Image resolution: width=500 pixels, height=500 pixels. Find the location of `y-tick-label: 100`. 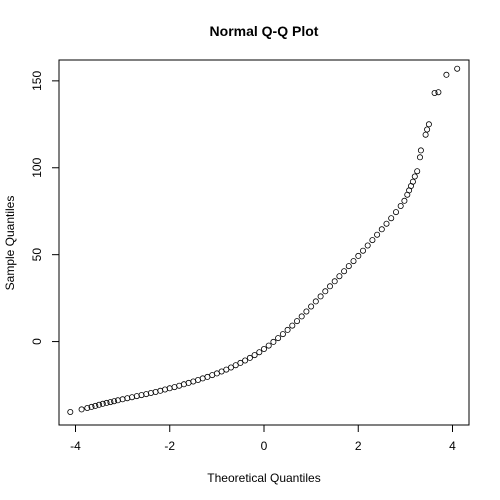

y-tick-label: 100 is located at coordinates (37, 167).